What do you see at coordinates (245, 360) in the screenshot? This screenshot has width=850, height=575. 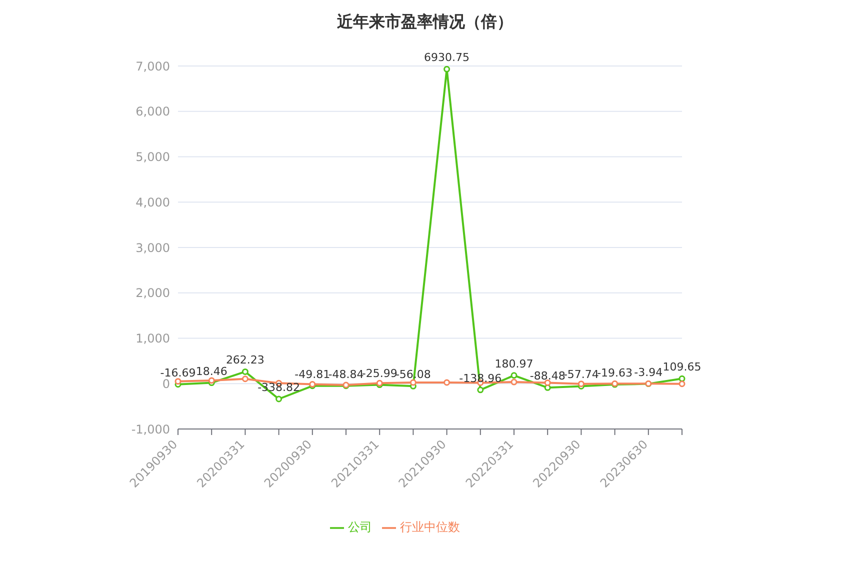 I see `data-label: 262.23` at bounding box center [245, 360].